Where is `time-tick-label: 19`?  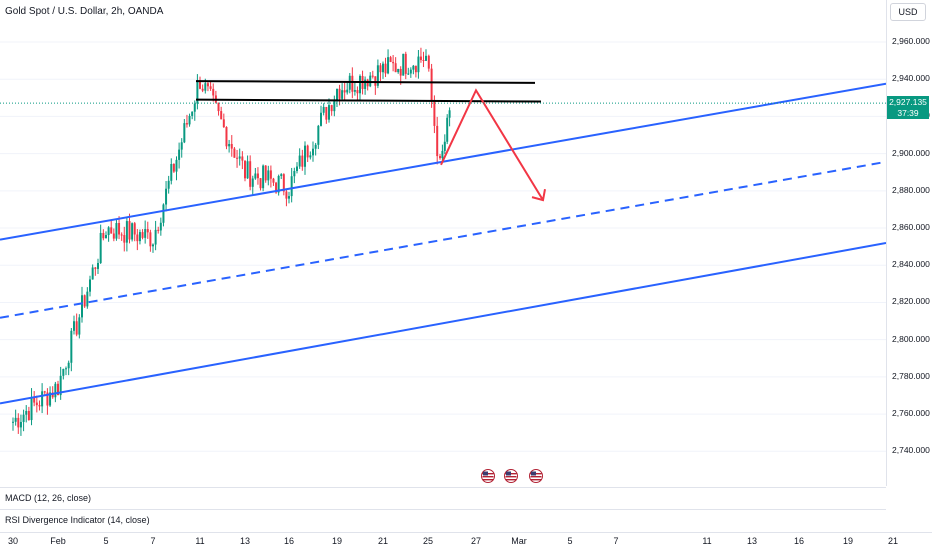
time-tick-label: 19 is located at coordinates (337, 541).